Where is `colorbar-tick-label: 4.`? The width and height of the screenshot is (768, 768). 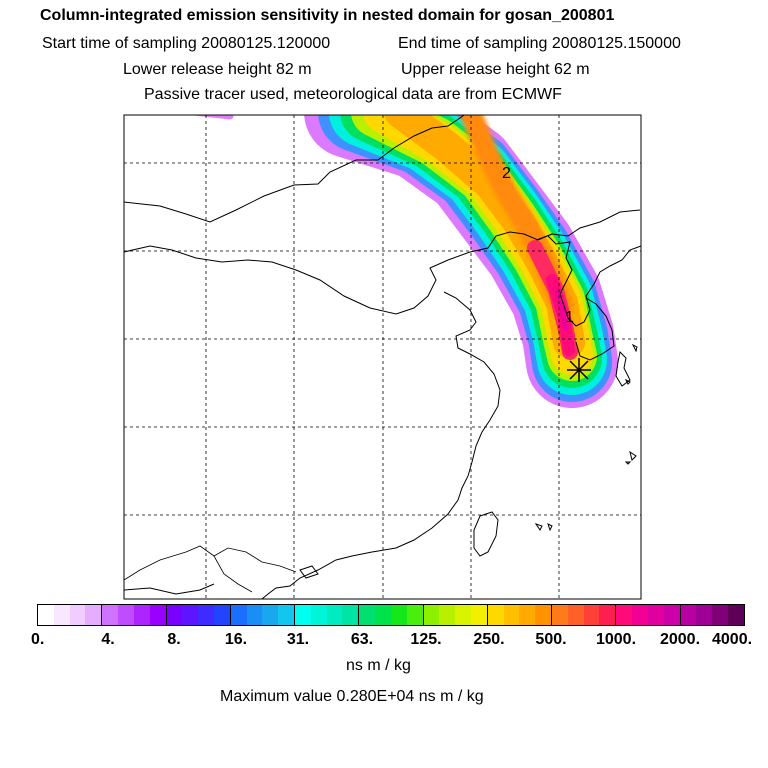 colorbar-tick-label: 4. is located at coordinates (108, 639).